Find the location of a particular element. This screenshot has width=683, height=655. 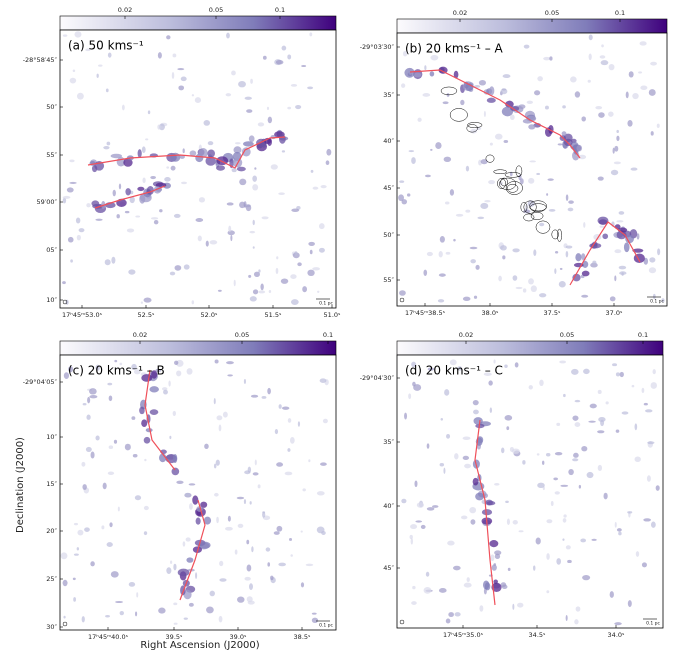

contour is located at coordinates (504, 182).